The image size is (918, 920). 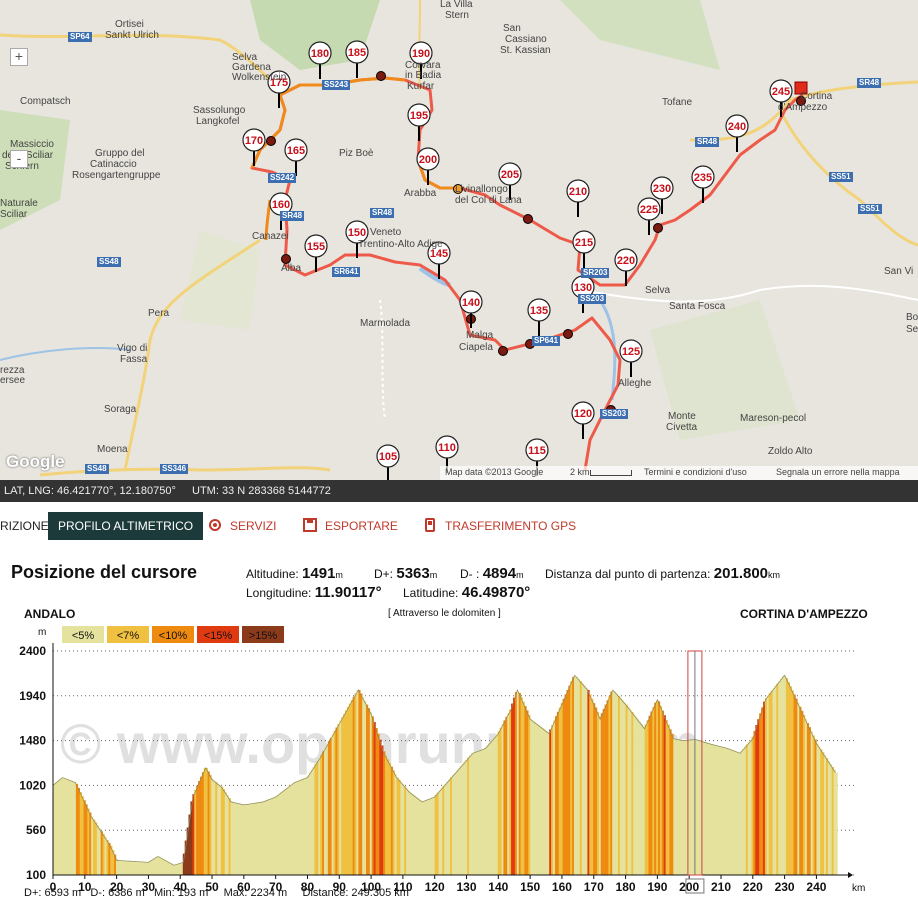 I want to click on km-marker-150: 150, so click(x=357, y=239).